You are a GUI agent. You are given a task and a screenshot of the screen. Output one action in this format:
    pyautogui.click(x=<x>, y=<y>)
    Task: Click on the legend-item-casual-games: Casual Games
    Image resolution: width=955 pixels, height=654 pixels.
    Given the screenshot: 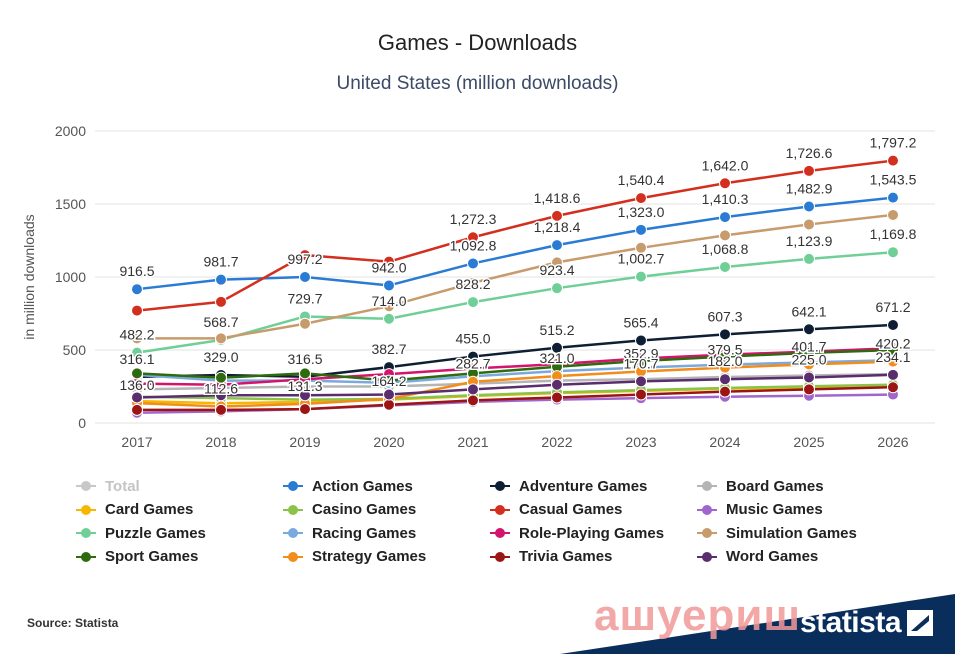 What is the action you would take?
    pyautogui.click(x=556, y=510)
    